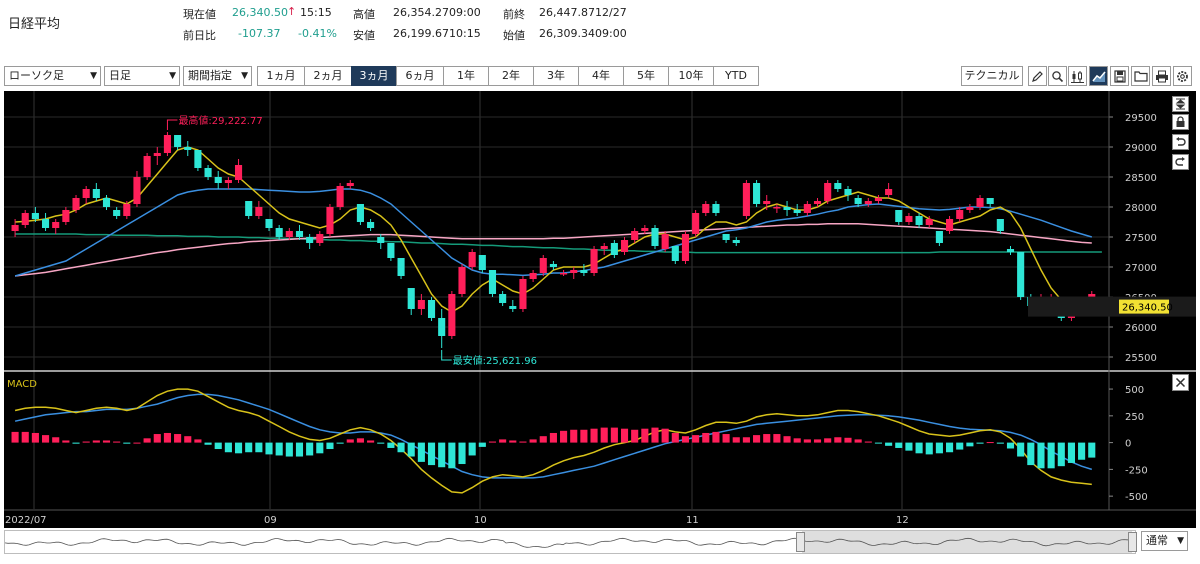 The image size is (1200, 564). I want to click on zoom-button, so click(1057, 76).